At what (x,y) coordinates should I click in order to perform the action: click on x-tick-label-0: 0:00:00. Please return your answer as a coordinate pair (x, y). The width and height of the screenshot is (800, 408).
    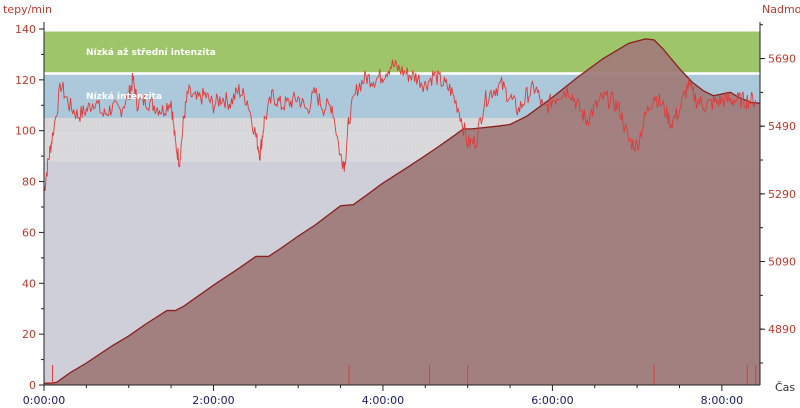
    Looking at the image, I should click on (44, 400).